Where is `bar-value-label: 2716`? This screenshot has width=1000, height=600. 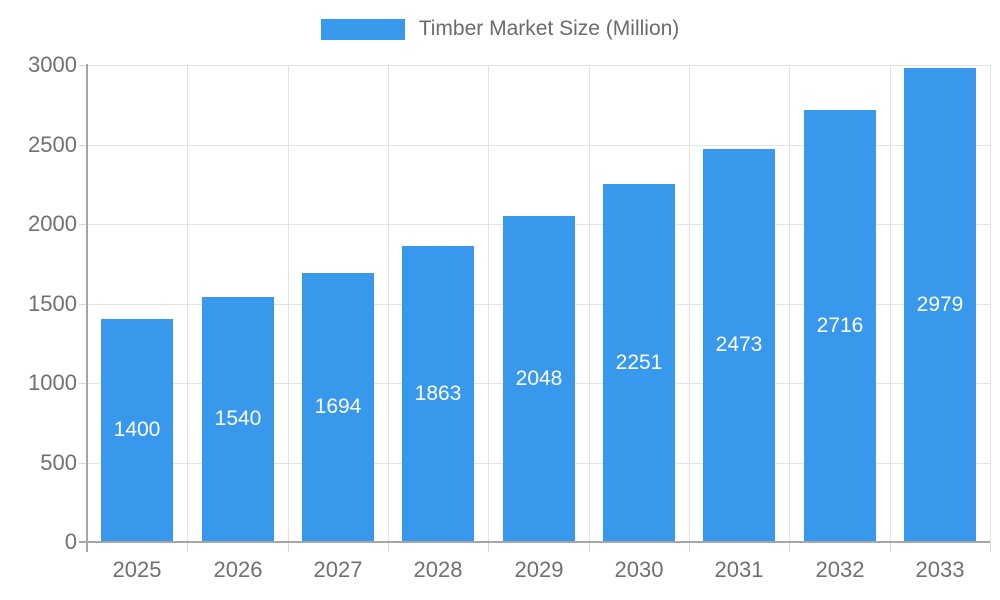
bar-value-label: 2716 is located at coordinates (840, 325).